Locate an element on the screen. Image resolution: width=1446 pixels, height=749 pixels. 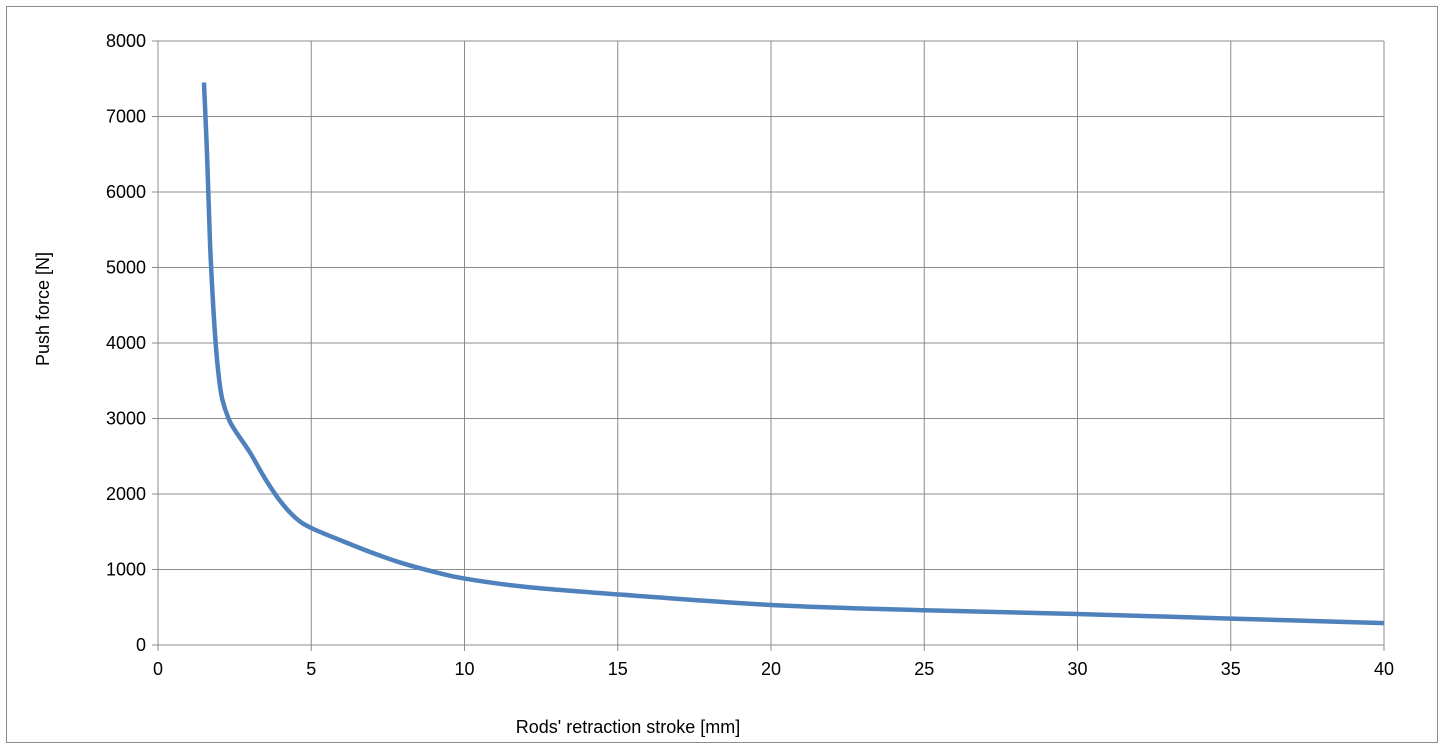
y-tick-label: 0 is located at coordinates (141, 645).